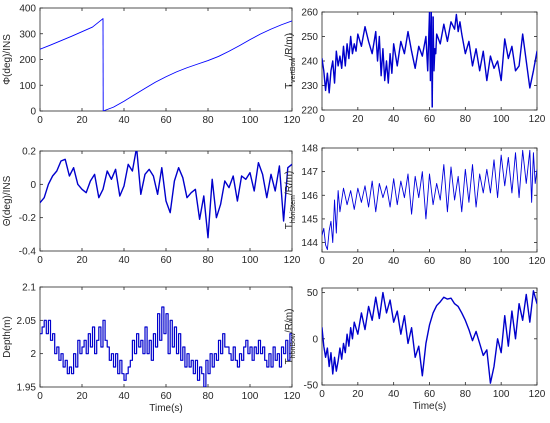 This screenshot has height=423, width=550. I want to click on y-axis-label: Θ(deg)/INS, so click(7, 200).